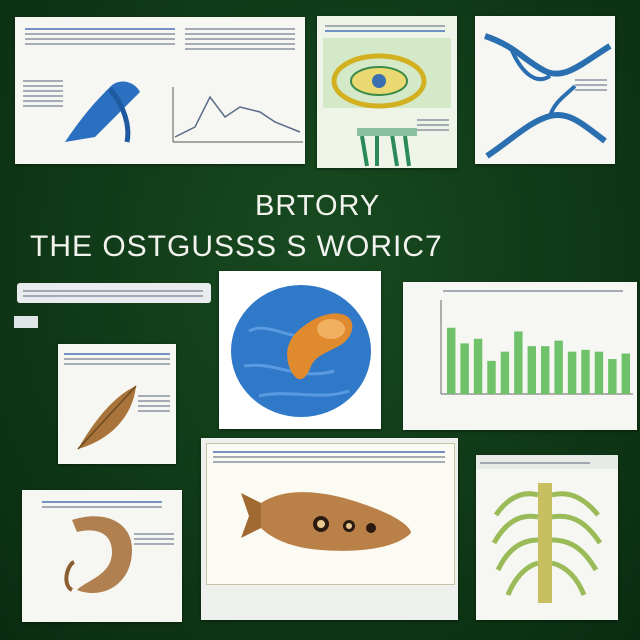 The height and width of the screenshot is (640, 640). I want to click on fish-icon, so click(326, 521).